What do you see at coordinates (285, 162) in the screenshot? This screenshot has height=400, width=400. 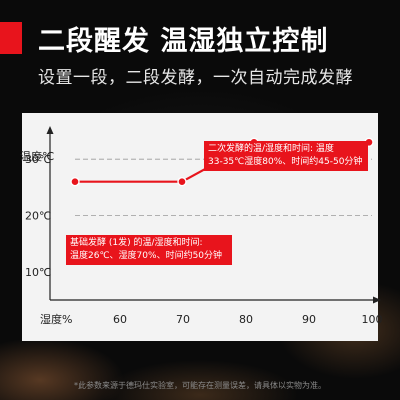 I see `annotation-line: 33-35℃湿度80%、时间约45-50分钟` at bounding box center [285, 162].